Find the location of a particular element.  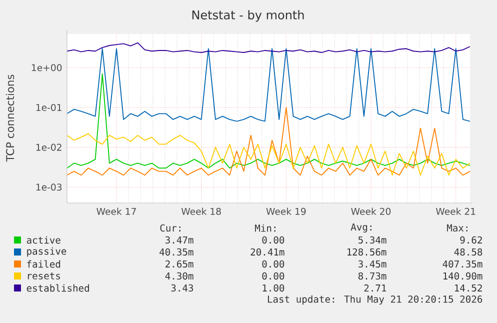

text: 3.43 is located at coordinates (182, 288).